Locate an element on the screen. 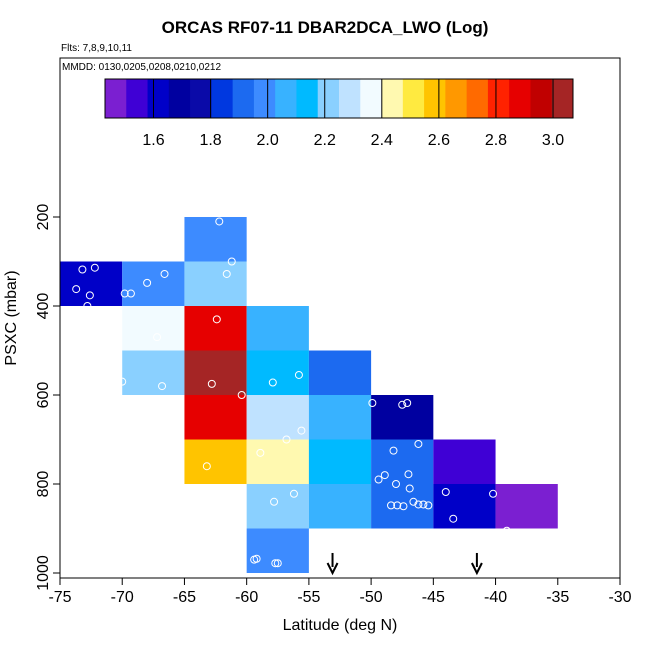 This screenshot has height=650, width=650. x-tick-label: -75 is located at coordinates (59, 597).